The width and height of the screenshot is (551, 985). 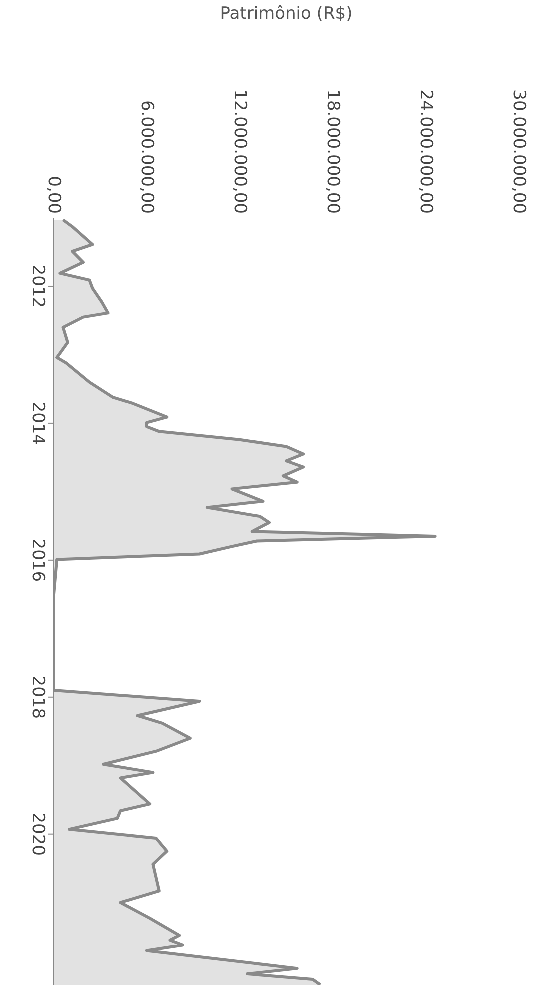 I want to click on x-tick-label: 12.000.000,00, so click(x=240, y=152).